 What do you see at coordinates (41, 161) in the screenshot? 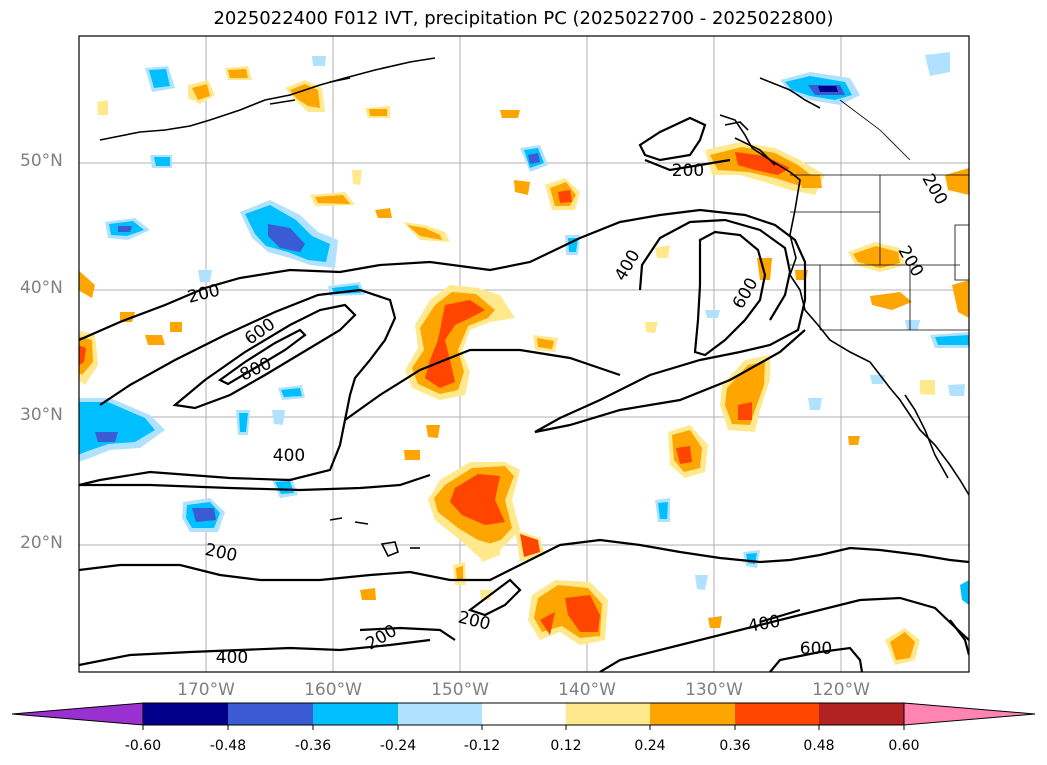
I see `lat-label-50n: 50°N` at bounding box center [41, 161].